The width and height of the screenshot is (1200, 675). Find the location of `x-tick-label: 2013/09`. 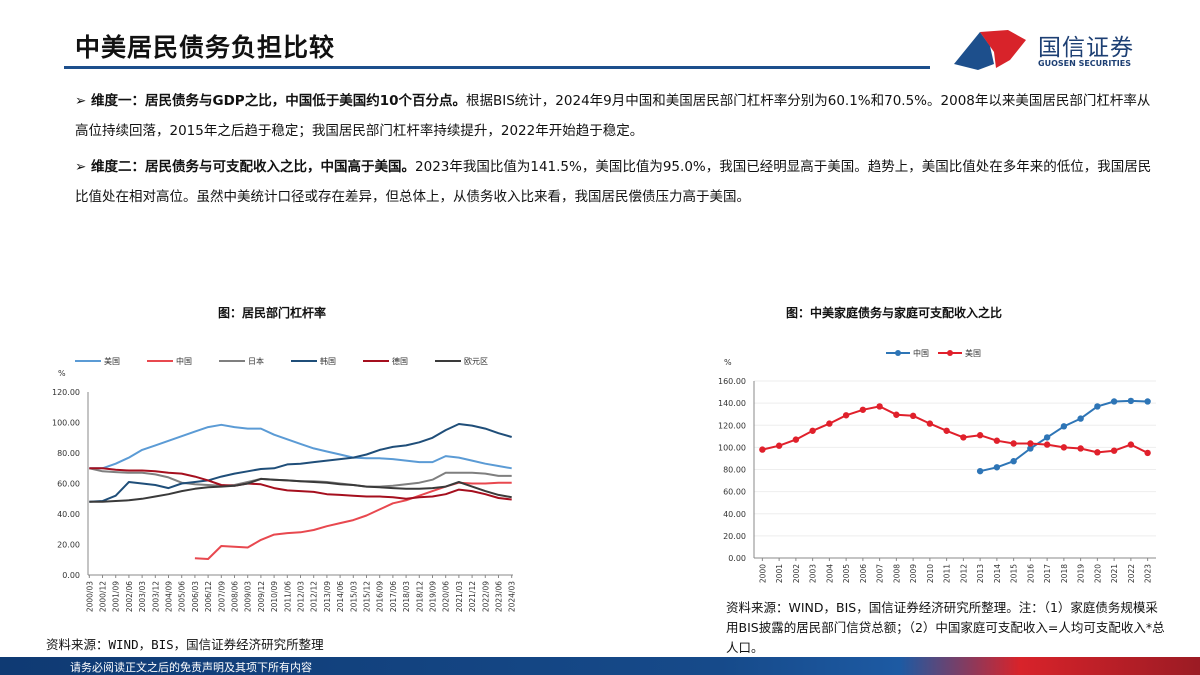

x-tick-label: 2013/09 is located at coordinates (327, 596).